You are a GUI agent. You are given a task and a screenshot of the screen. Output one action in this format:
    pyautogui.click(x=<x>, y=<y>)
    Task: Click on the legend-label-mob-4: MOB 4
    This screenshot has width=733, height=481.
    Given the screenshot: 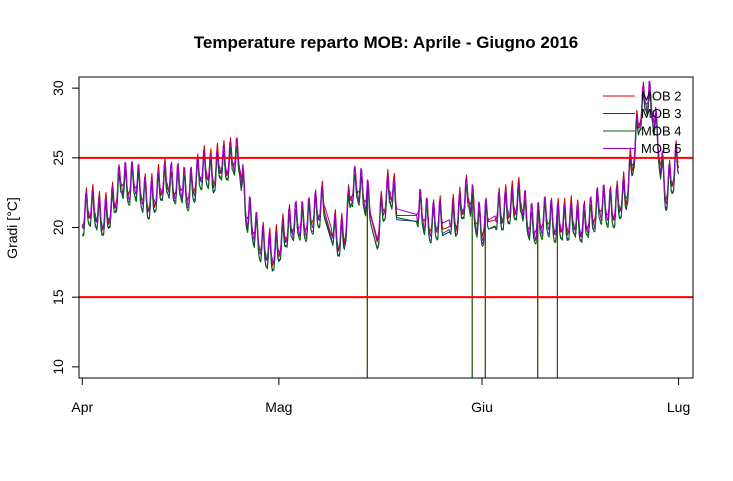 What is the action you would take?
    pyautogui.click(x=661, y=131)
    